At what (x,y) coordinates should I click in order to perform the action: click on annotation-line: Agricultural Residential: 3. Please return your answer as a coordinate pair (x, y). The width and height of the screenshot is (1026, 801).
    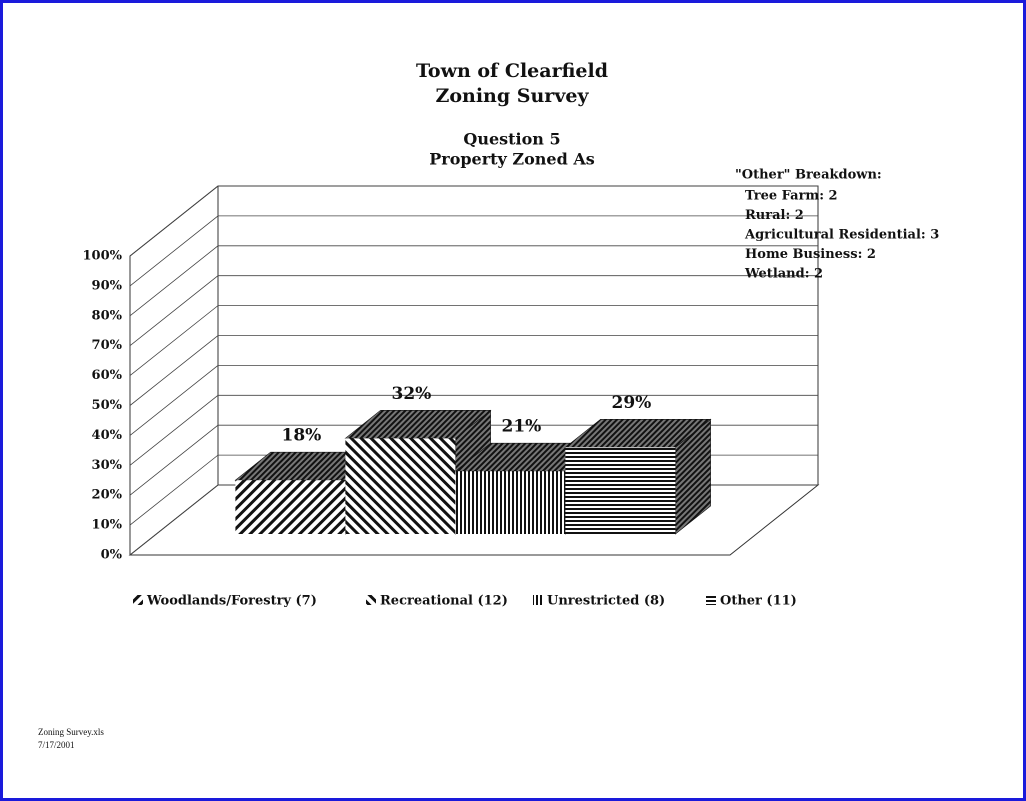
    Looking at the image, I should click on (841, 235).